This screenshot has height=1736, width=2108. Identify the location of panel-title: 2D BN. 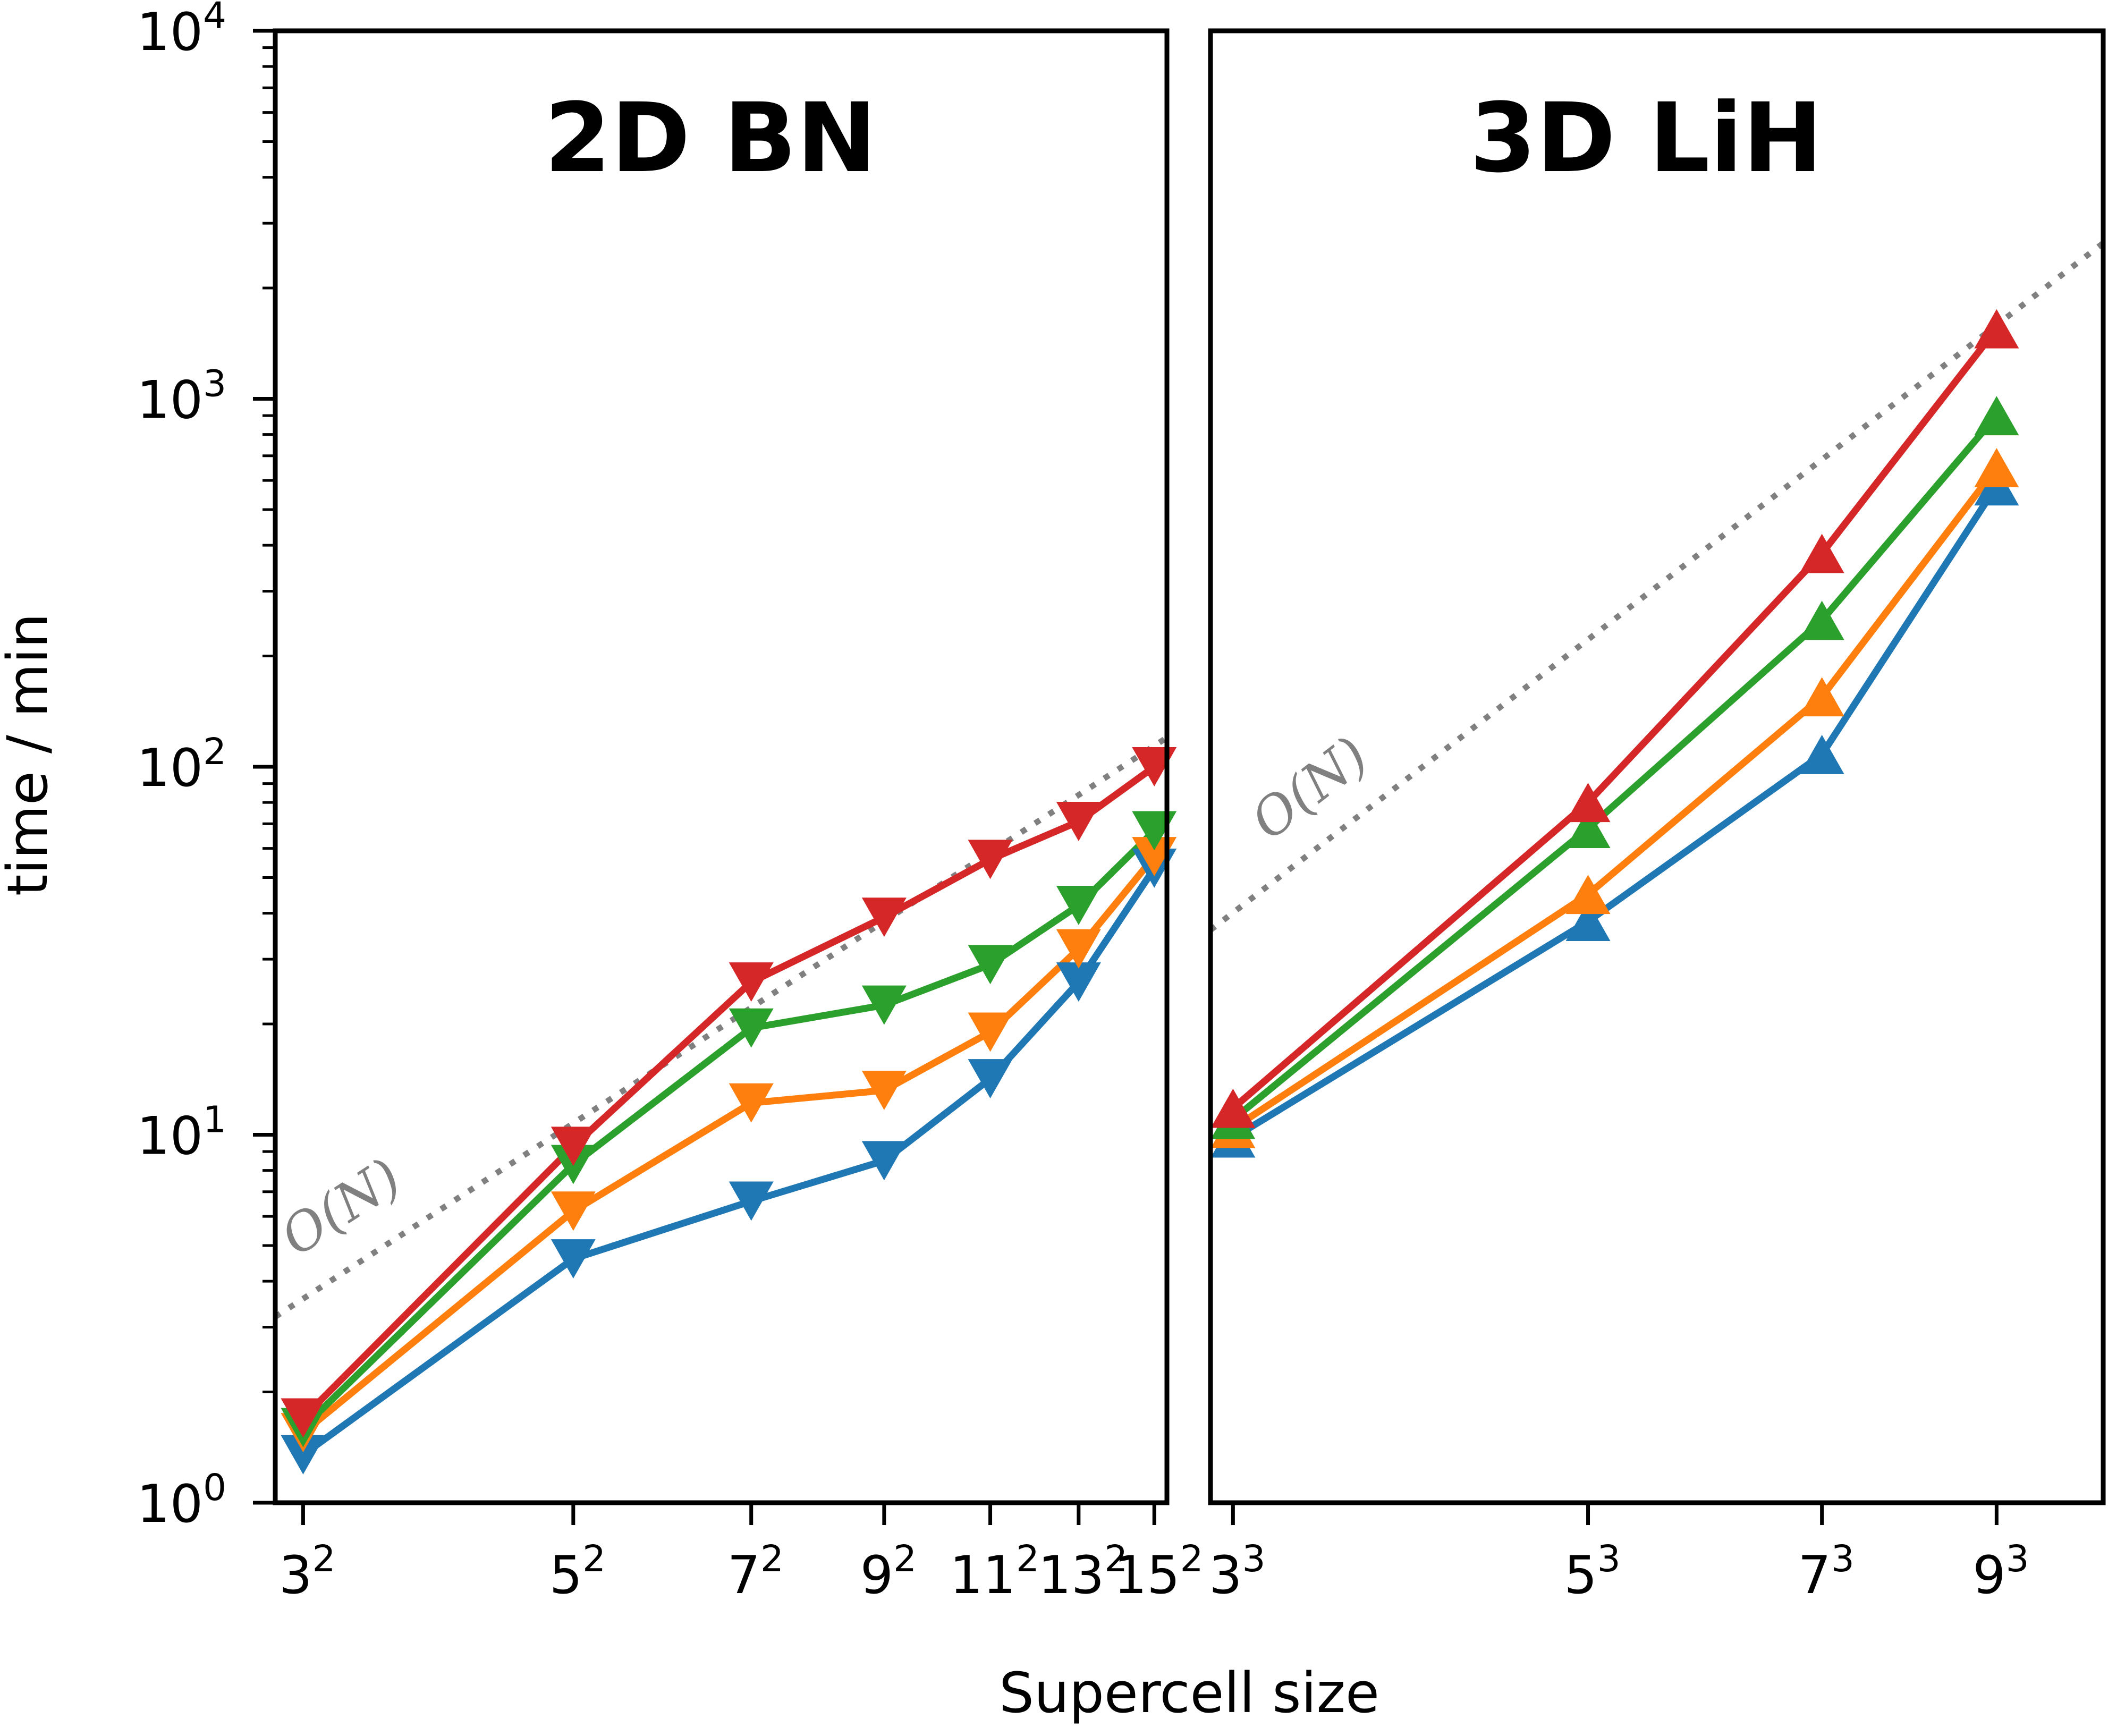
(710, 138).